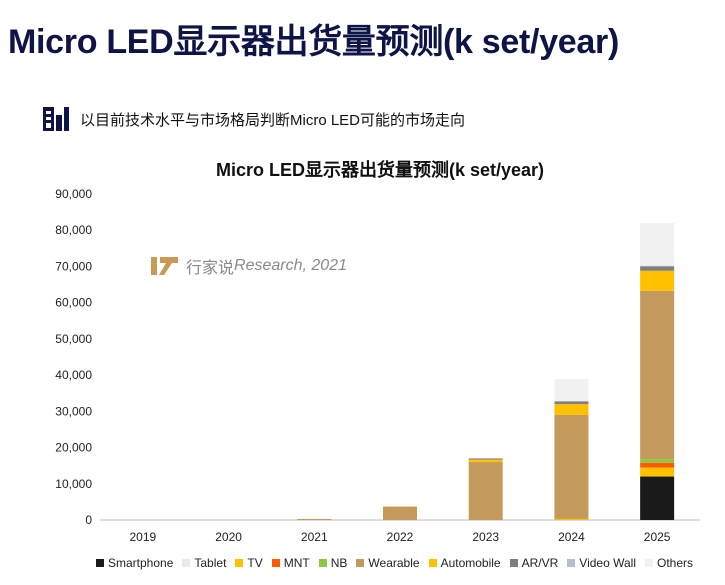  I want to click on legend-item: Others, so click(669, 563).